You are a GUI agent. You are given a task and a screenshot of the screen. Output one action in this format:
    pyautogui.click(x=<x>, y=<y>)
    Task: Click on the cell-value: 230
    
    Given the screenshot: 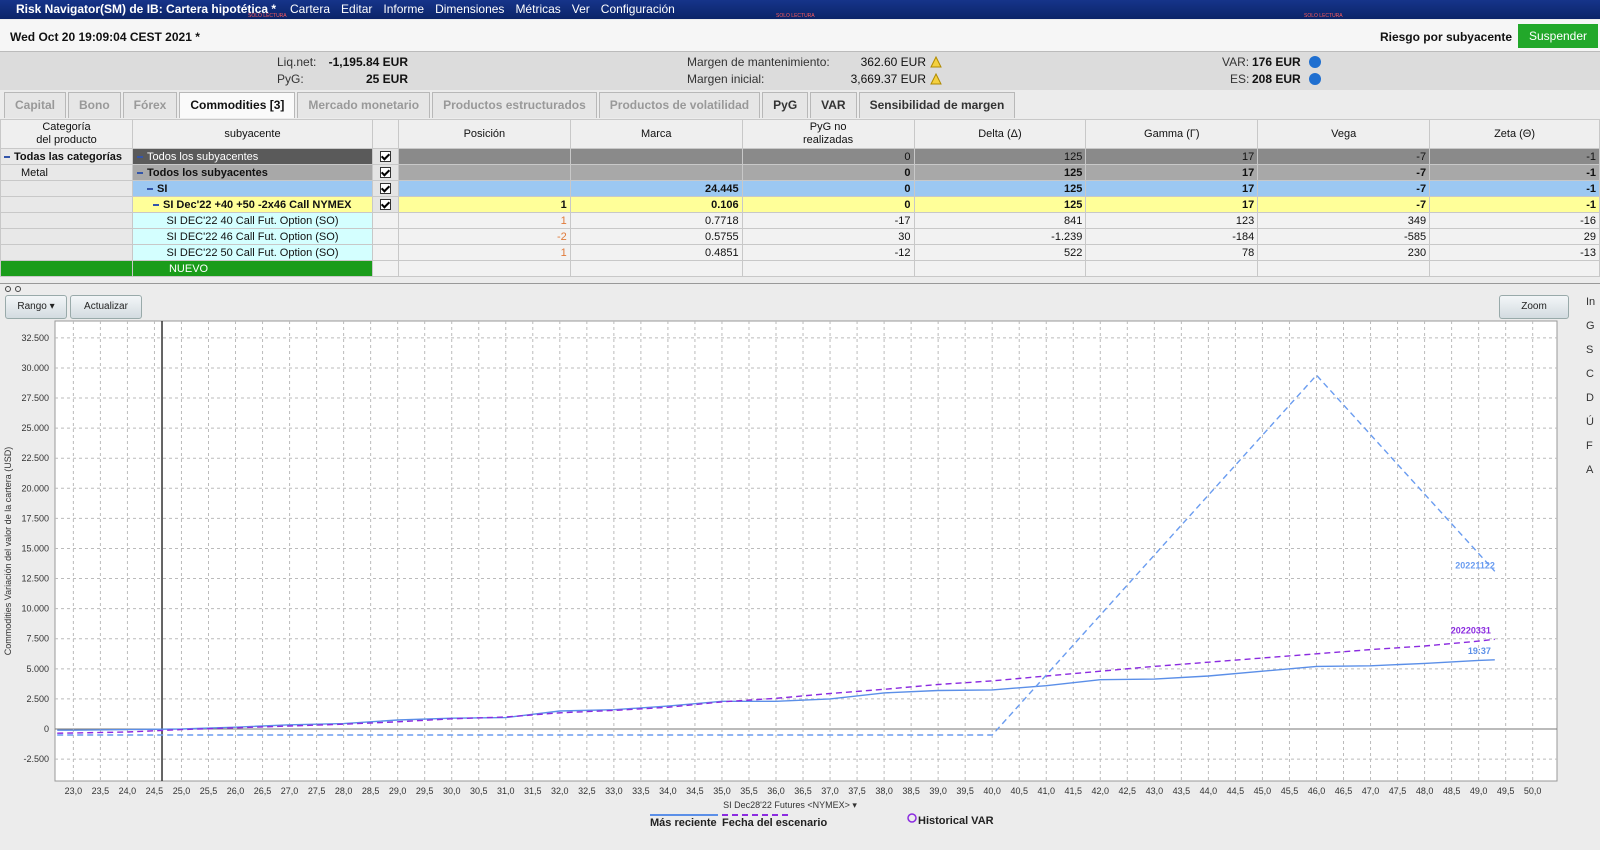 What is the action you would take?
    pyautogui.click(x=1417, y=252)
    